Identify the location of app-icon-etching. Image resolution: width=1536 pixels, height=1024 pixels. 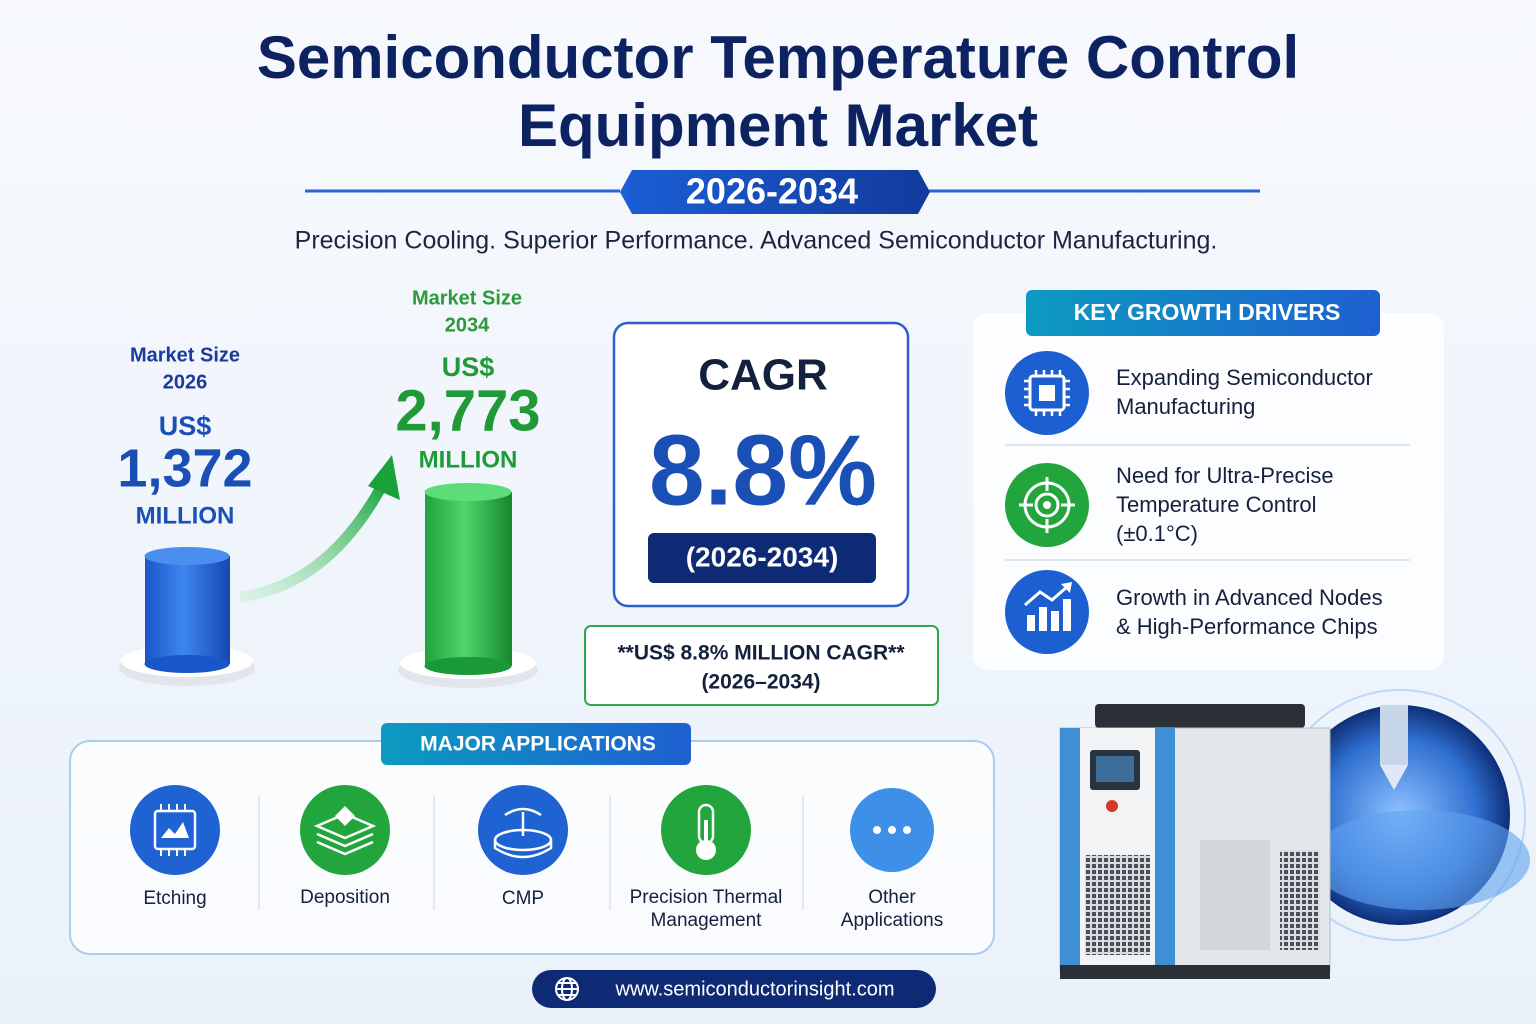
(175, 830).